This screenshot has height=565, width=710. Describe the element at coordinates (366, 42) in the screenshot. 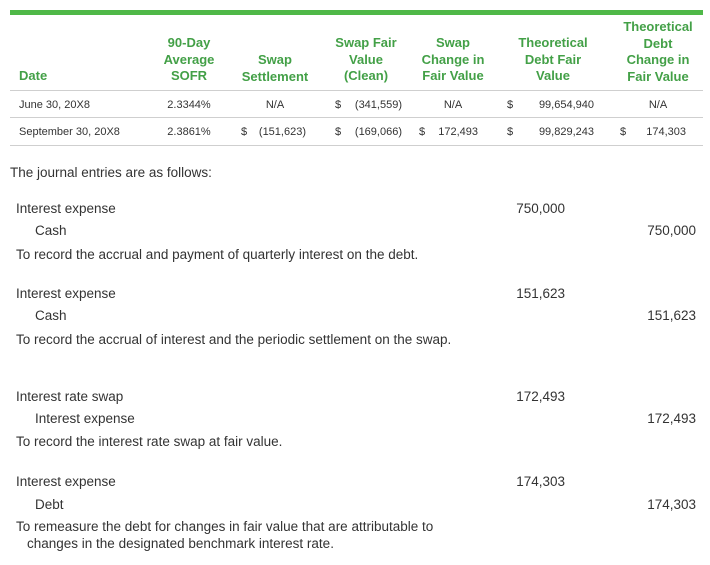

I see `header-line: Swap Fair` at that location.